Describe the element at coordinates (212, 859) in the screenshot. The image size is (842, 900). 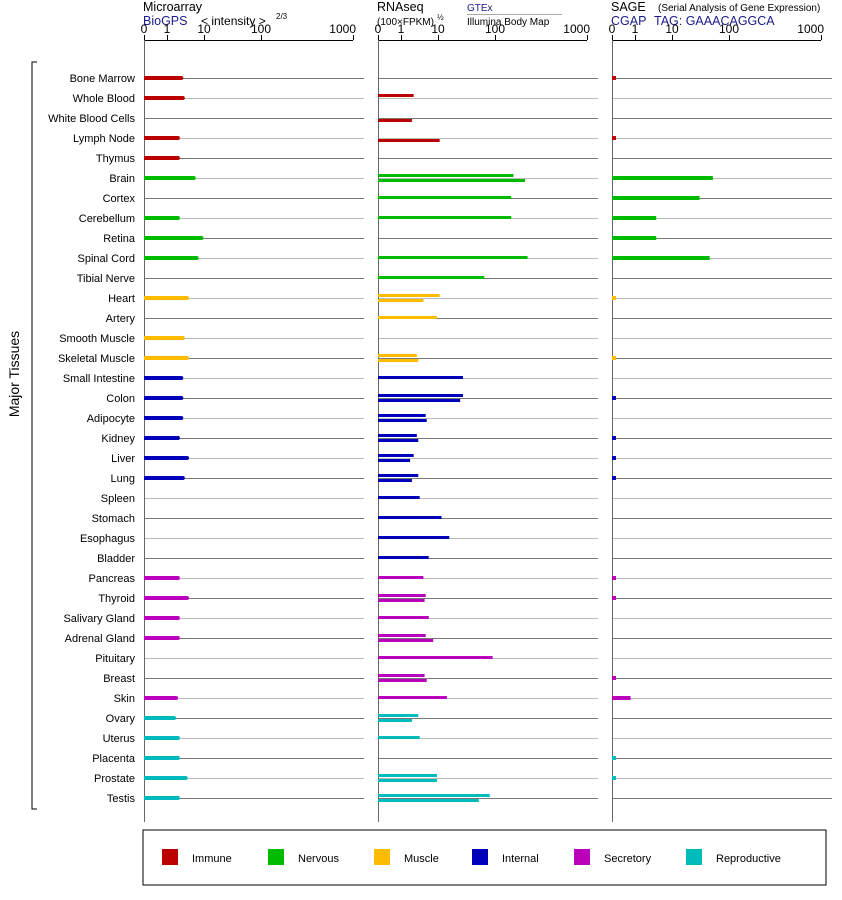
I see `legend-label: Immune` at that location.